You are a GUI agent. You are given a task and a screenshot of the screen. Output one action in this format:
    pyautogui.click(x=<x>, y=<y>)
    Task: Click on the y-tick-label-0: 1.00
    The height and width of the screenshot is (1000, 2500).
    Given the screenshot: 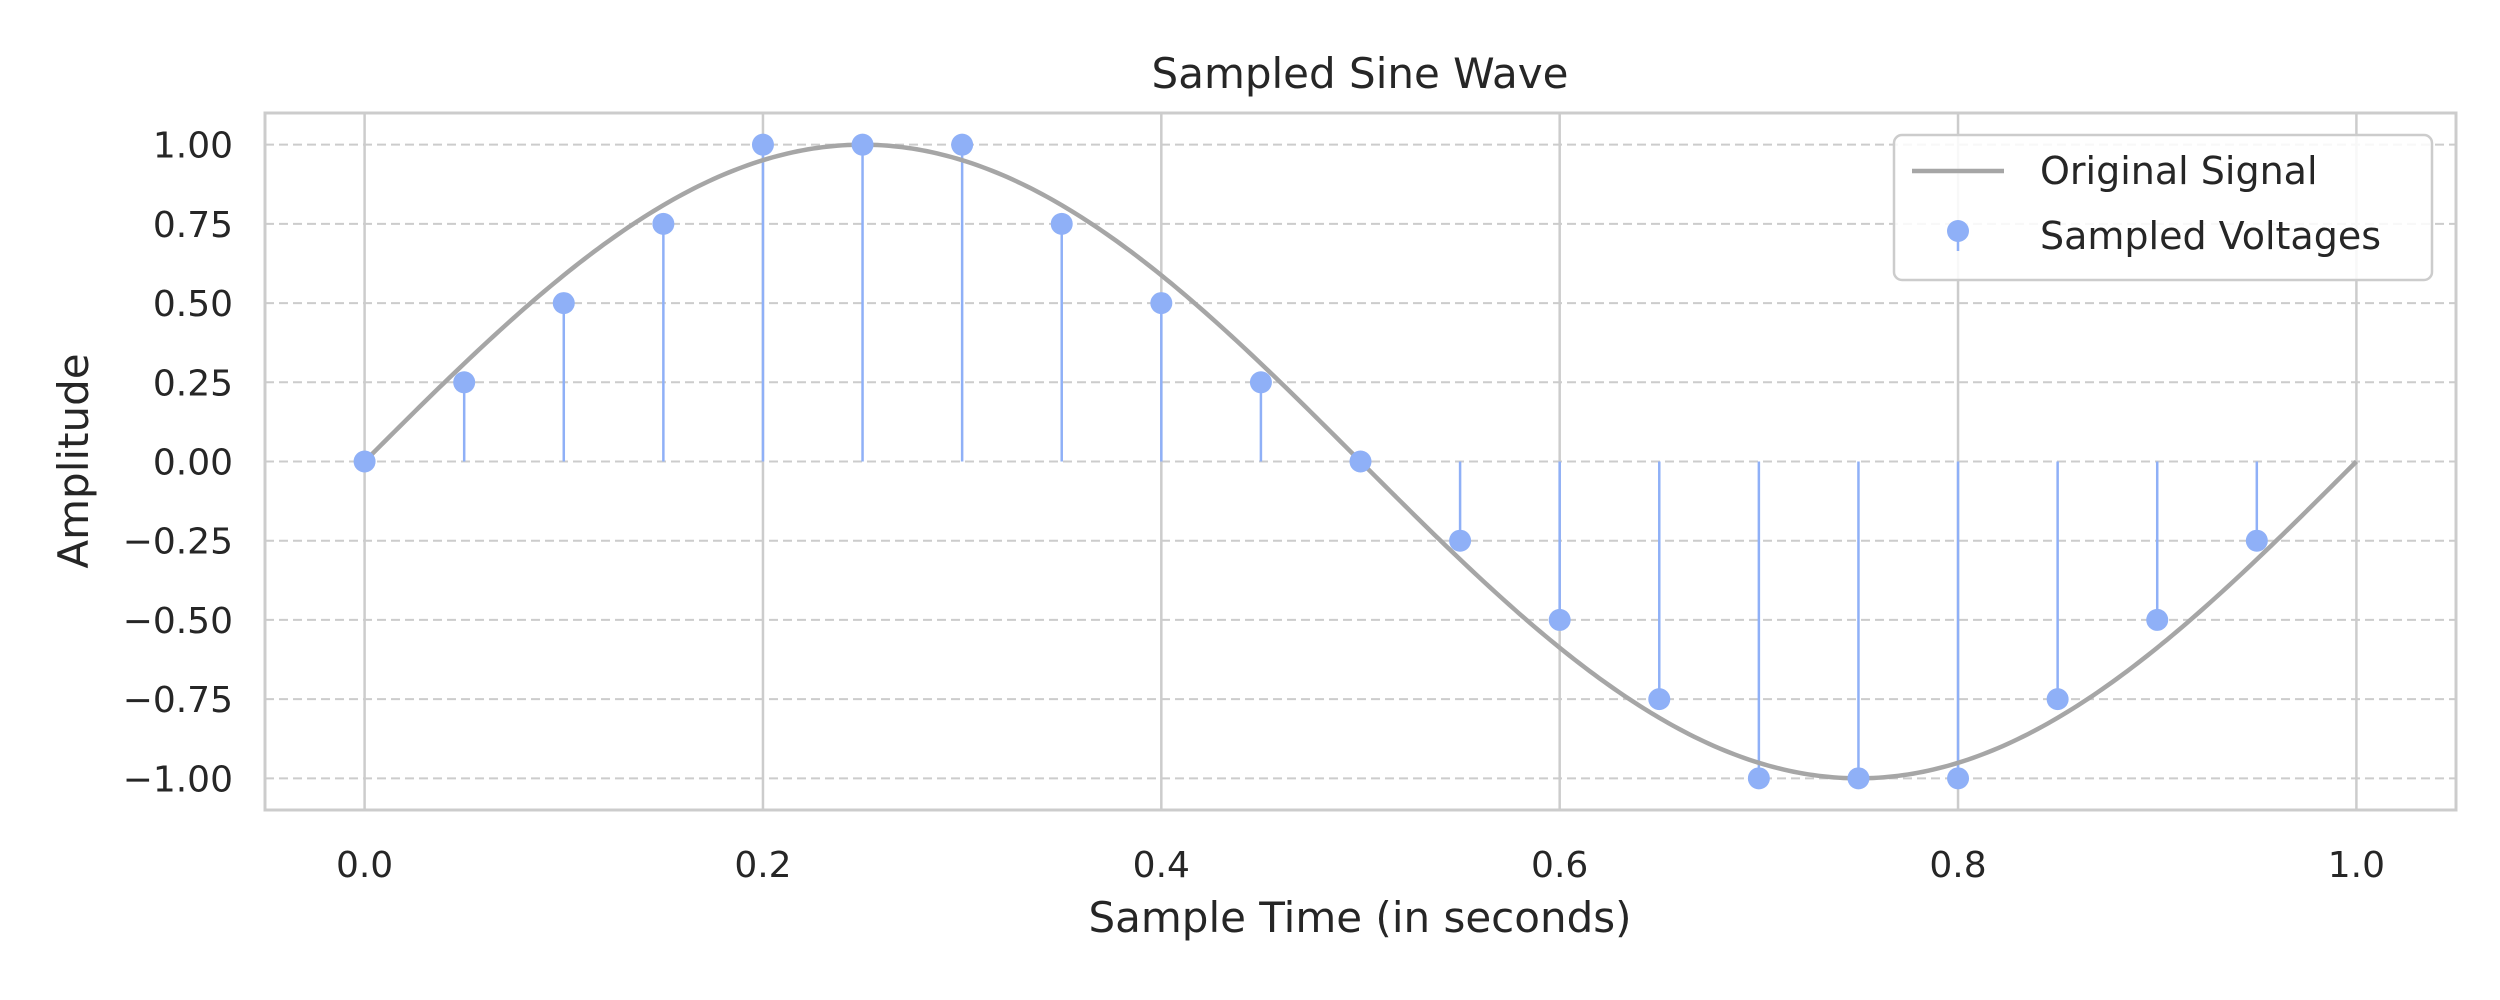 What is the action you would take?
    pyautogui.click(x=193, y=146)
    